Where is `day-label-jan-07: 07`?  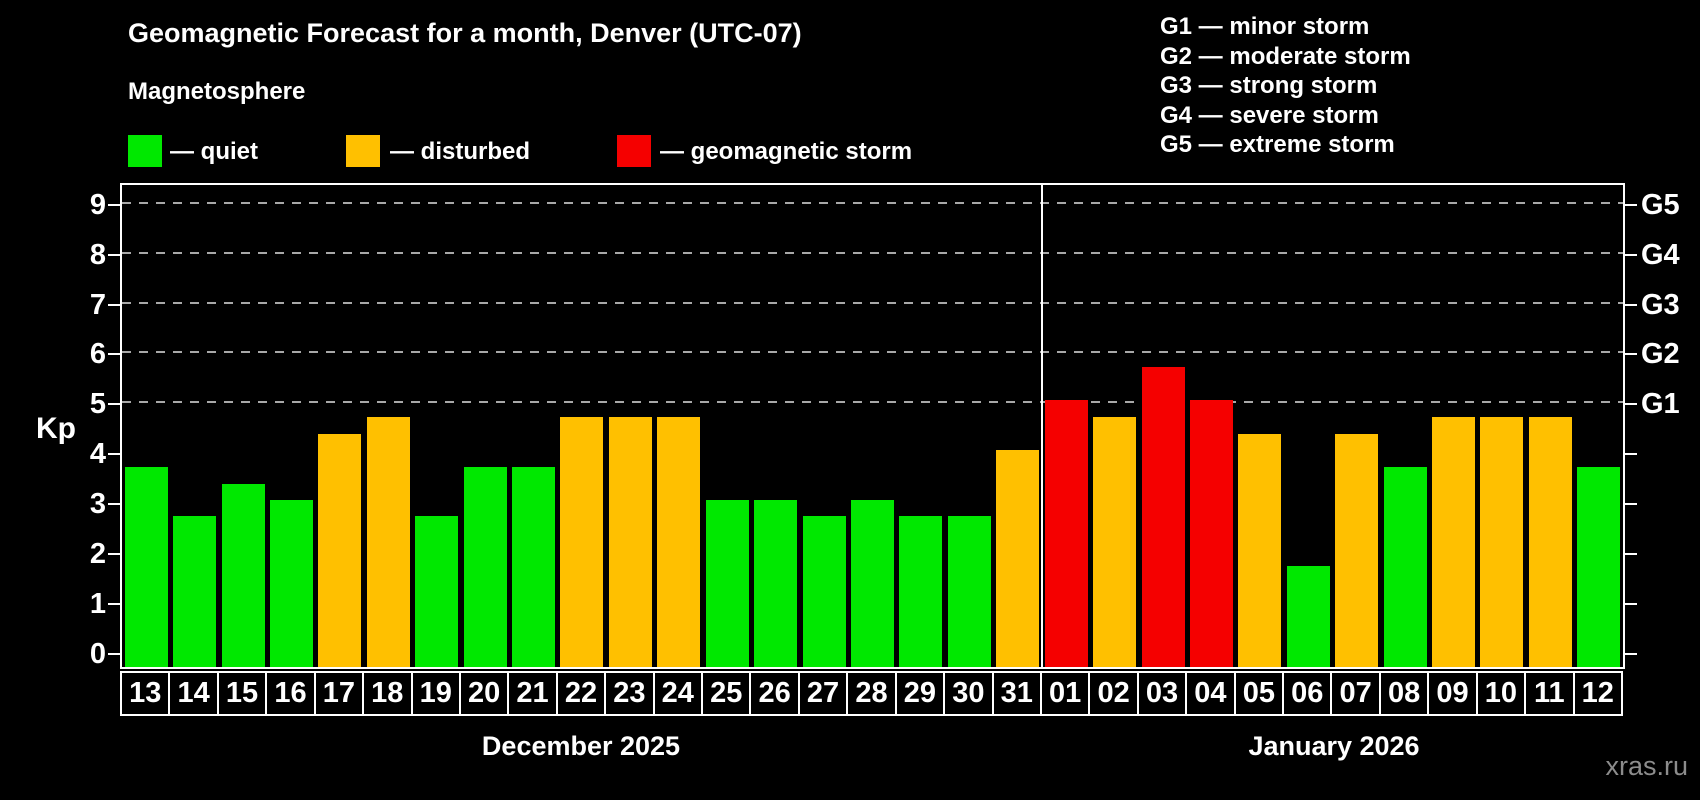
day-label-jan-07: 07 is located at coordinates (1355, 693).